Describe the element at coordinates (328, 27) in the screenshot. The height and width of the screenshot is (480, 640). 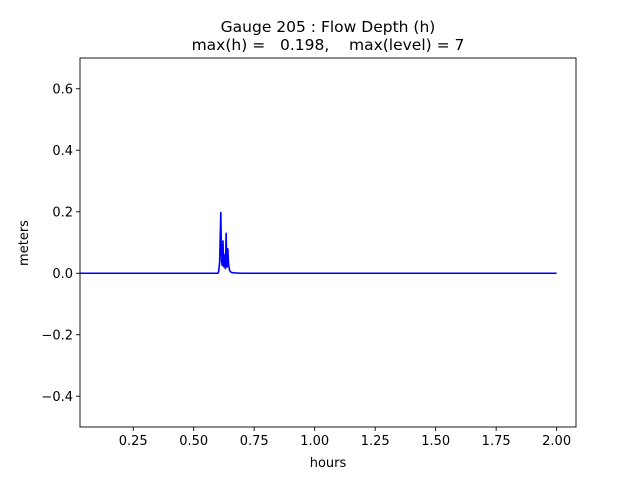
I see `chart-title: Gauge 205 : Flow Depth (h)` at that location.